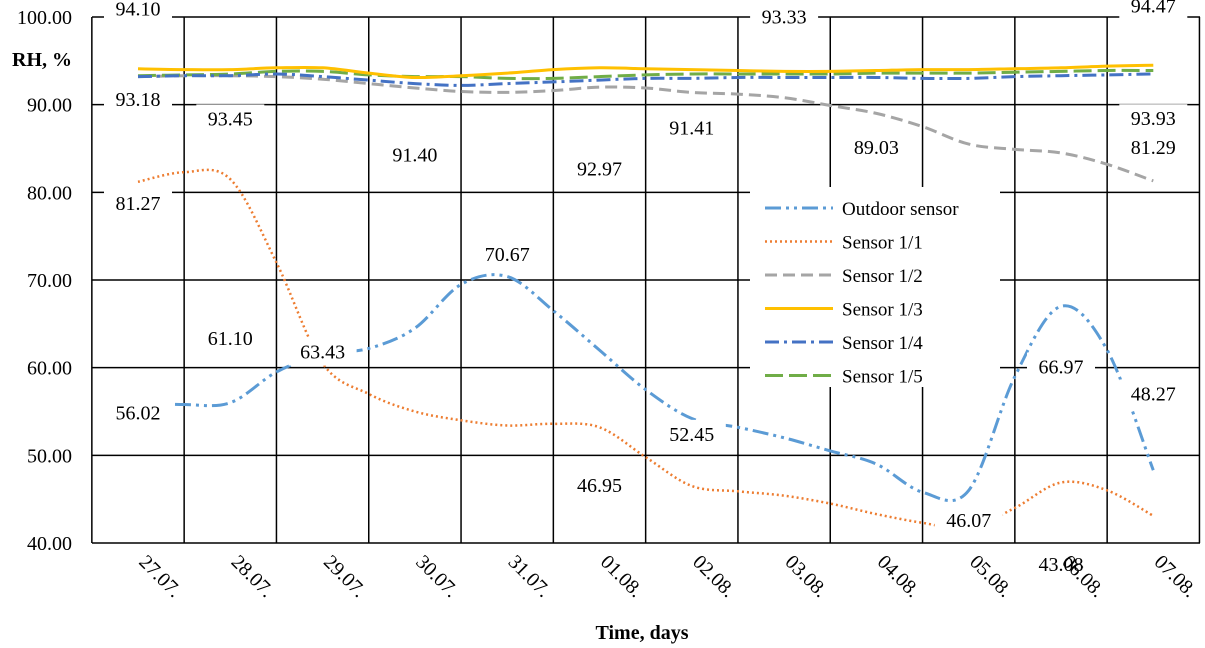  What do you see at coordinates (344, 576) in the screenshot?
I see `x-tick-label: 29.07.` at bounding box center [344, 576].